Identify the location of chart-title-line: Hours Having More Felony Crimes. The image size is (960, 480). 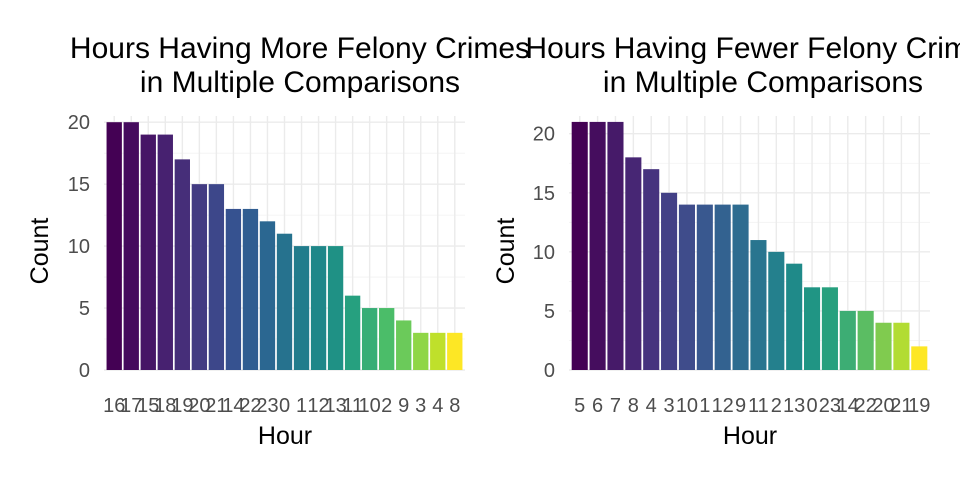
(300, 48).